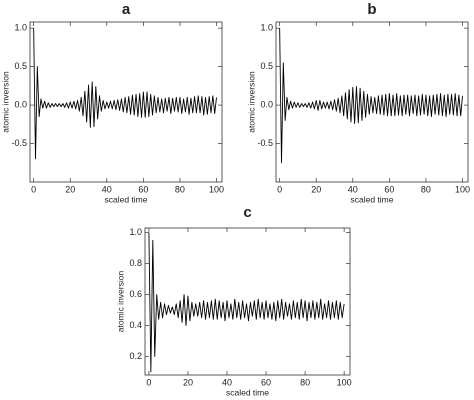 The image size is (474, 400). What do you see at coordinates (247, 212) in the screenshot?
I see `panel-title: c` at bounding box center [247, 212].